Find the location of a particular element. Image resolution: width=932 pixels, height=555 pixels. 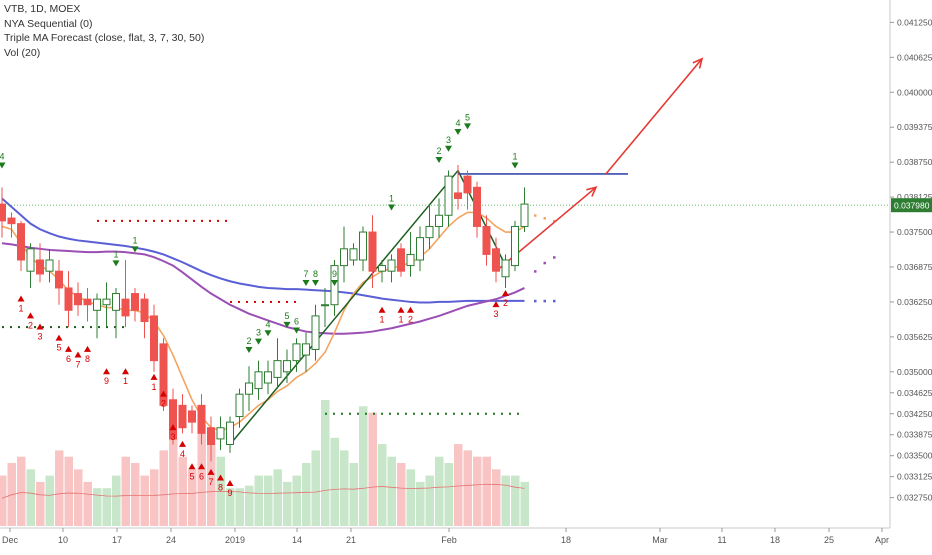

price-tick-label: 0.038125 is located at coordinates (914, 197).